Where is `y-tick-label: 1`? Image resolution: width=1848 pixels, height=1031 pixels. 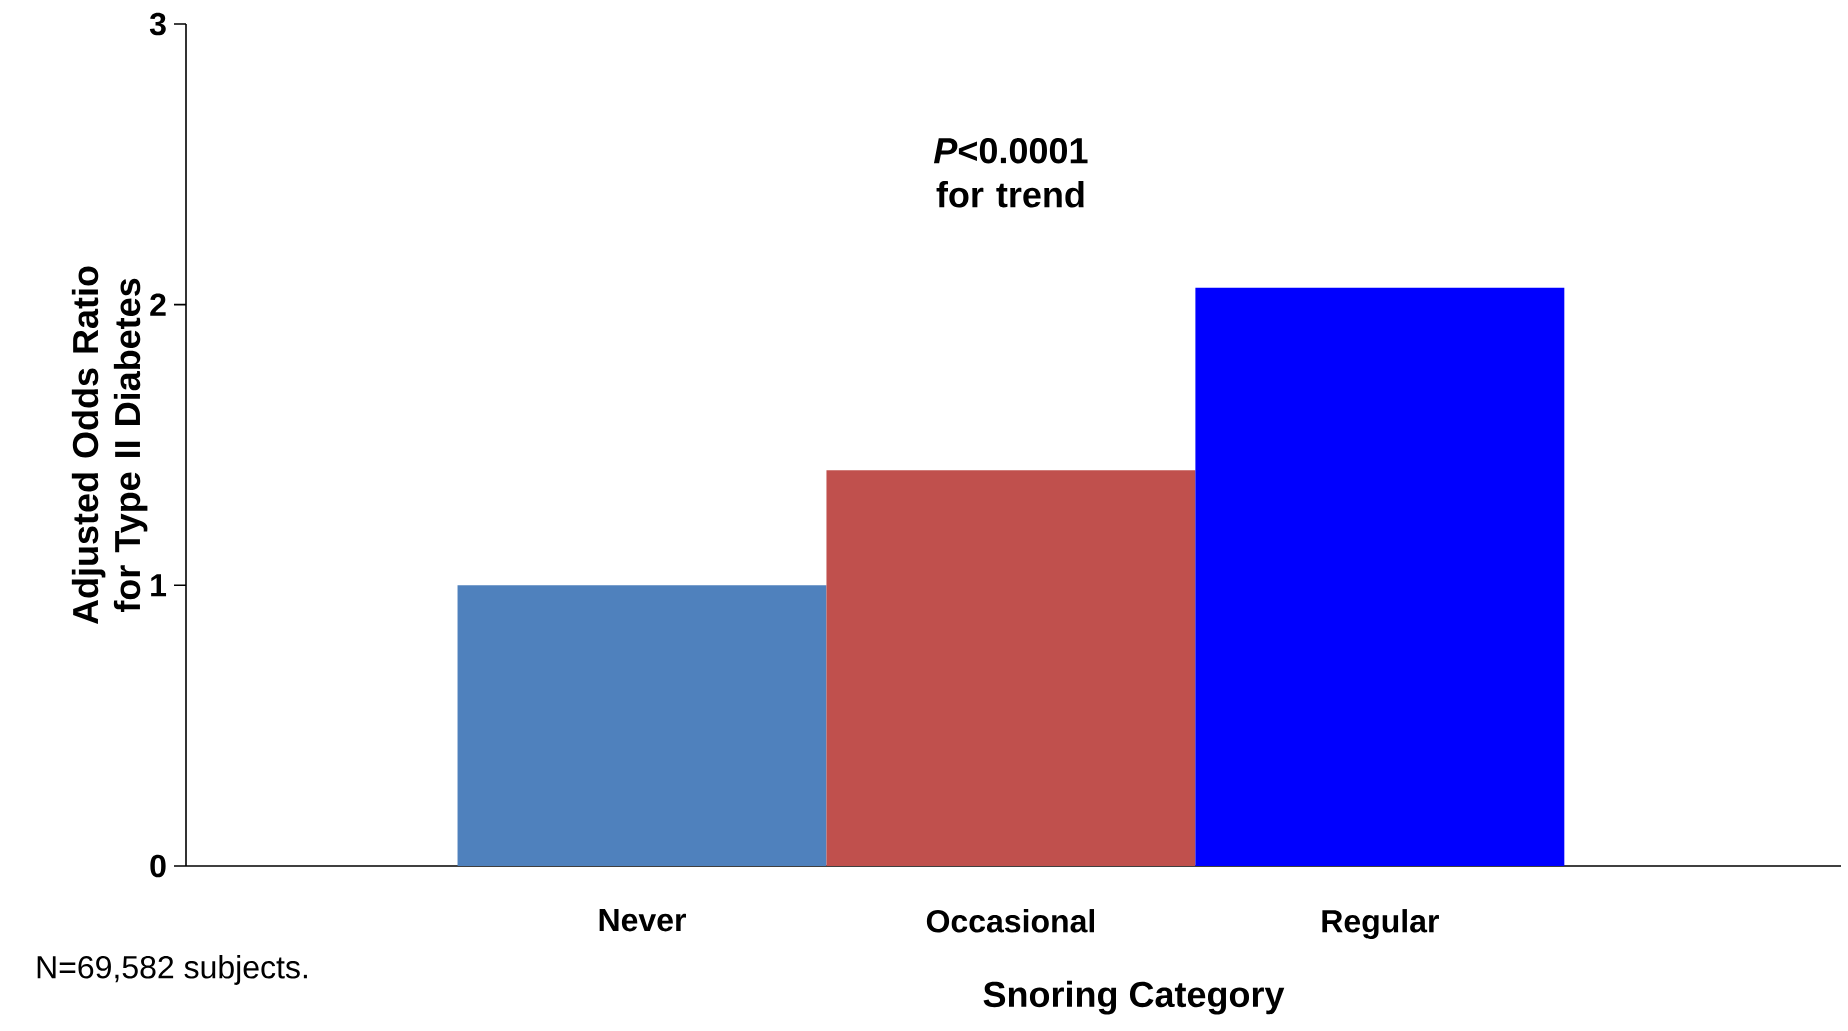 y-tick-label: 1 is located at coordinates (159, 585).